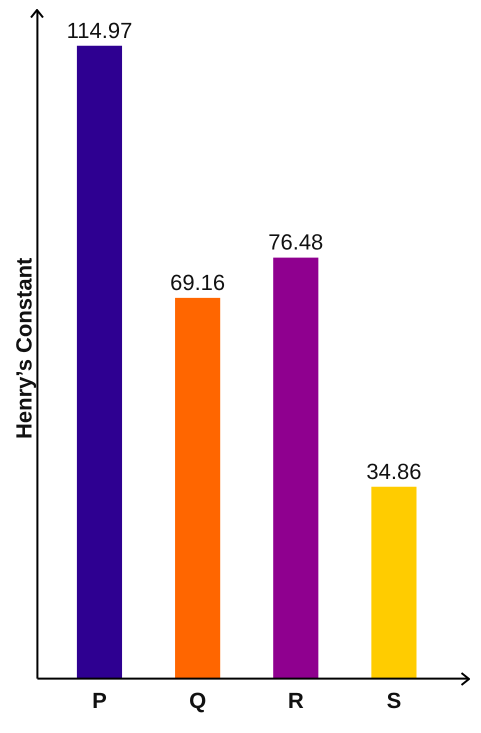 This screenshot has width=481, height=733. Describe the element at coordinates (296, 242) in the screenshot. I see `data-label: 76.48` at that location.